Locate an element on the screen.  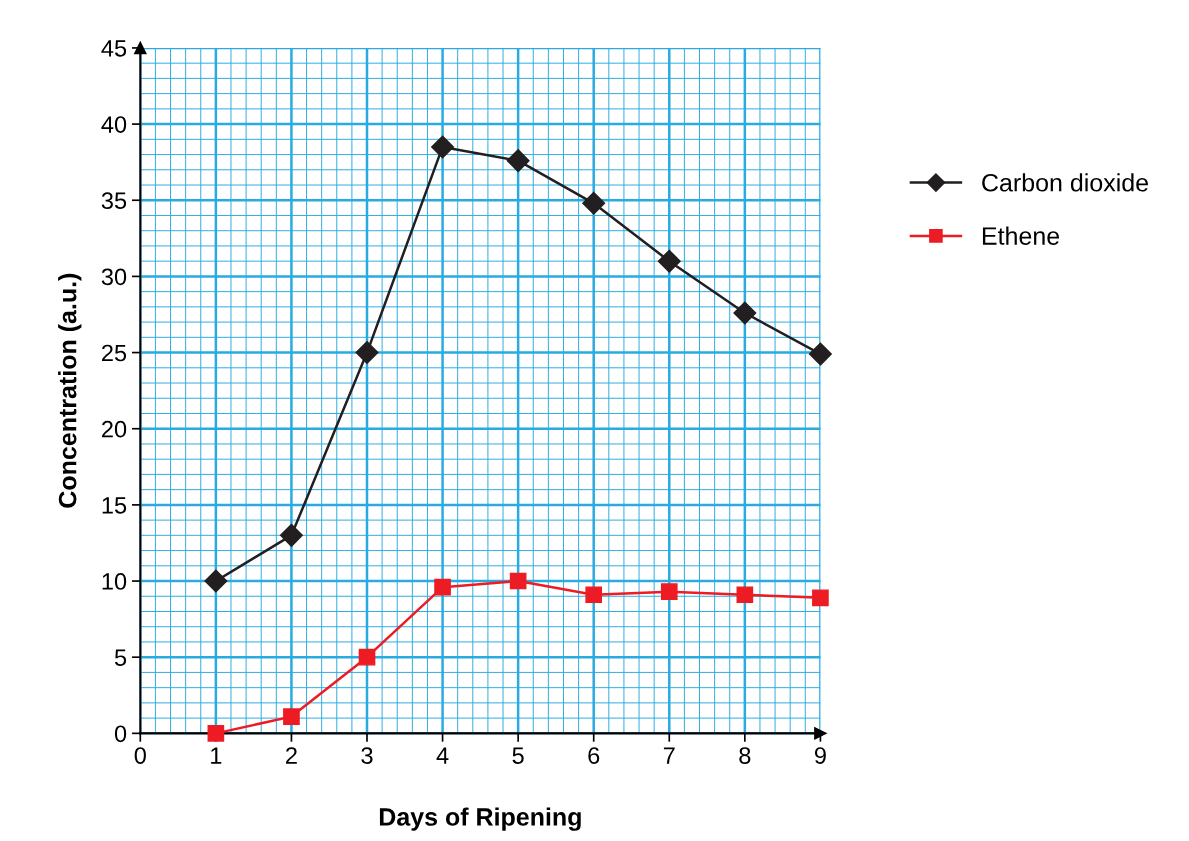
y-tick-label: 0 is located at coordinates (120, 734).